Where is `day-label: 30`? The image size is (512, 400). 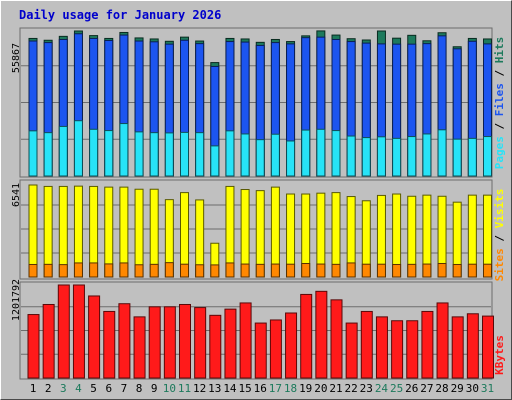
day-label: 30 is located at coordinates (472, 388).